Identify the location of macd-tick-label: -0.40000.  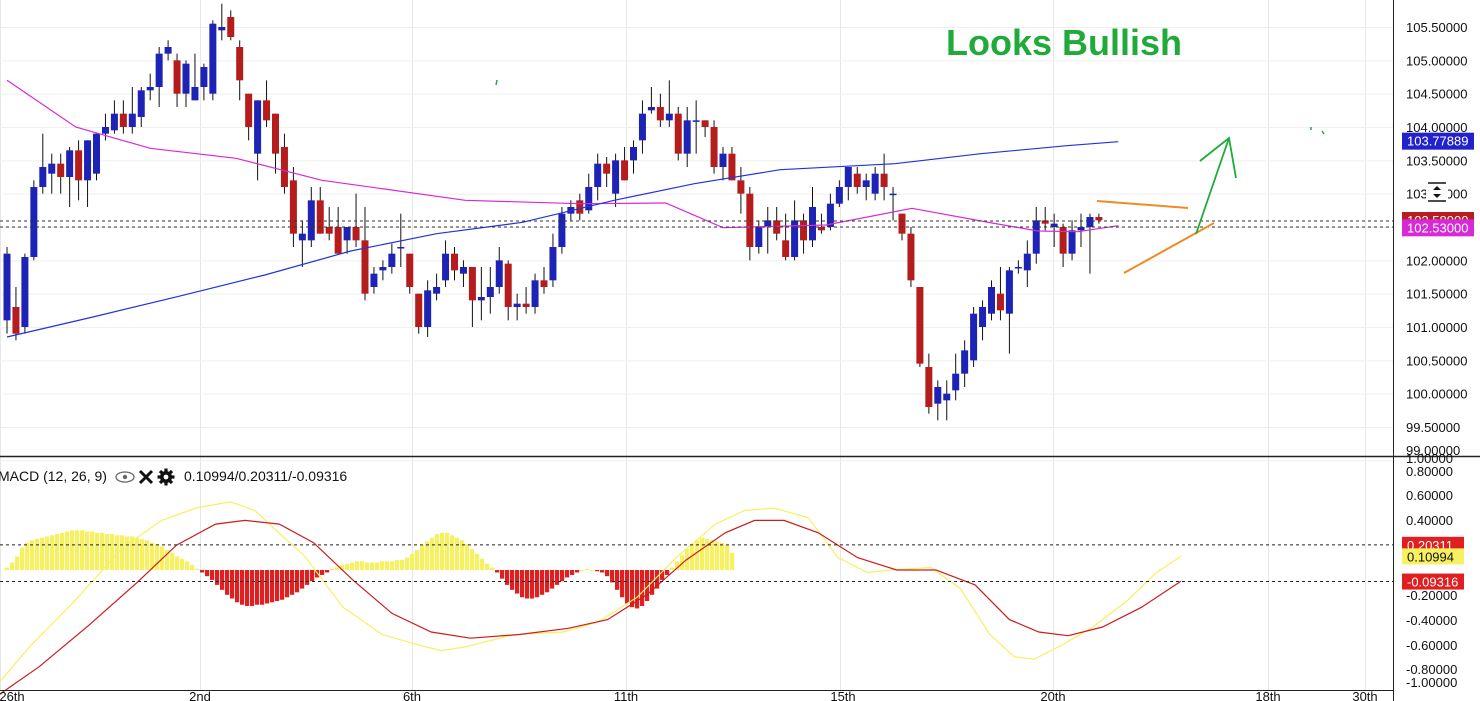
(1431, 620).